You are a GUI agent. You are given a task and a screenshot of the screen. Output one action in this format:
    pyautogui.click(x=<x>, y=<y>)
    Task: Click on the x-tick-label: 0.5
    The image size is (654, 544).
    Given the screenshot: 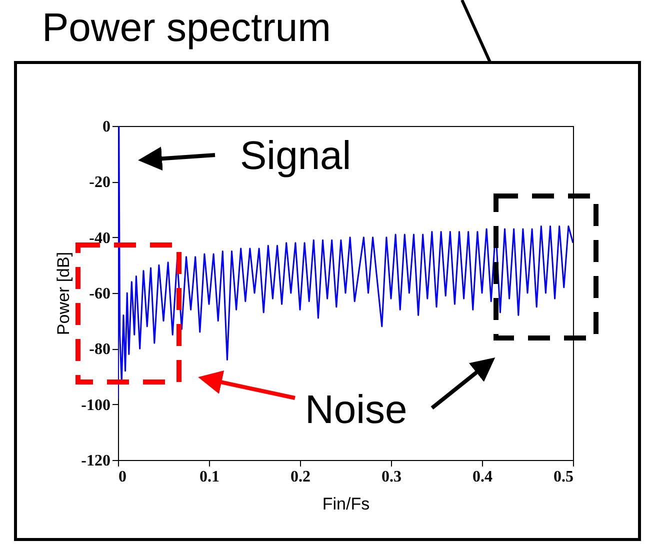 What is the action you would take?
    pyautogui.click(x=564, y=477)
    